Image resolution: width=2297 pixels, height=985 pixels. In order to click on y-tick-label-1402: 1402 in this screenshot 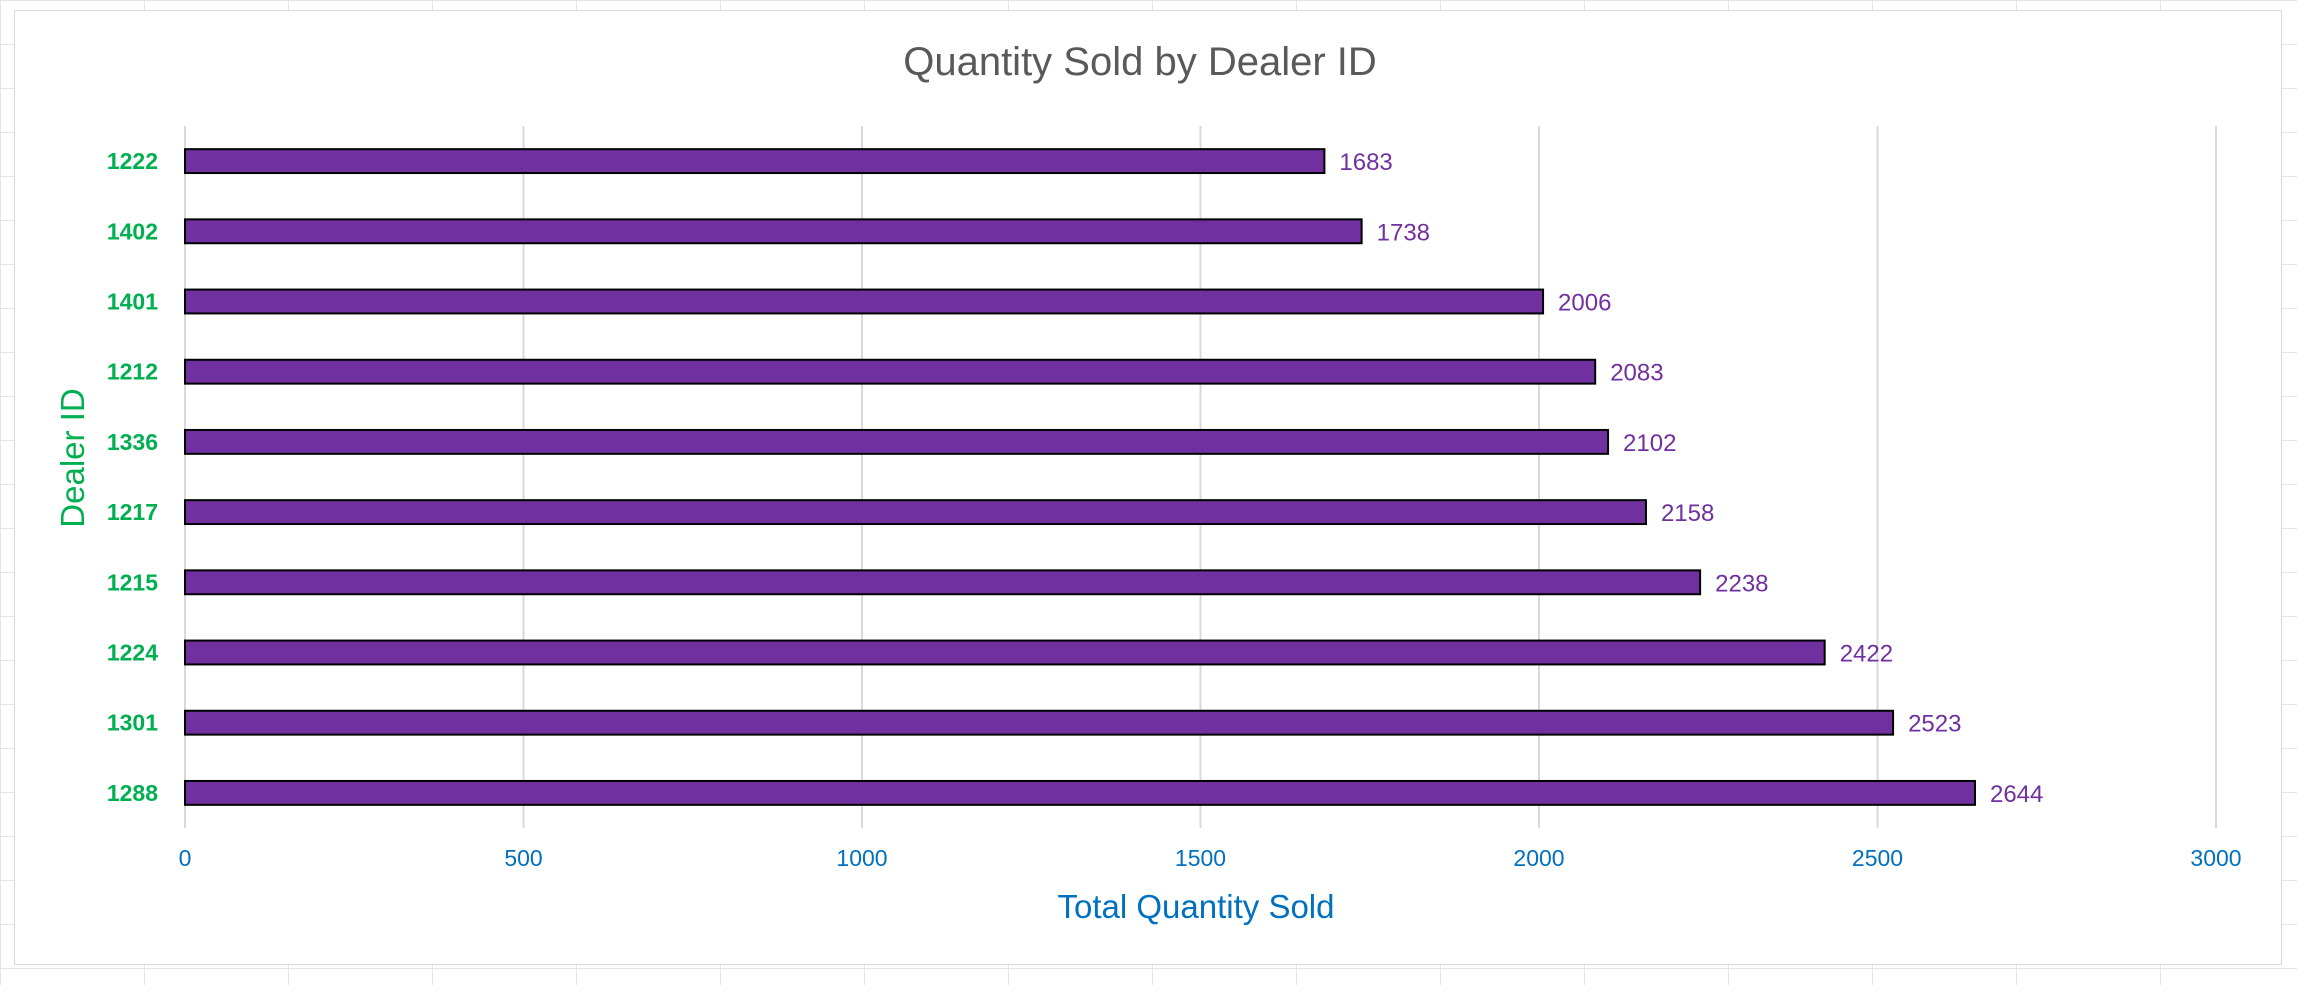, I will do `click(132, 231)`.